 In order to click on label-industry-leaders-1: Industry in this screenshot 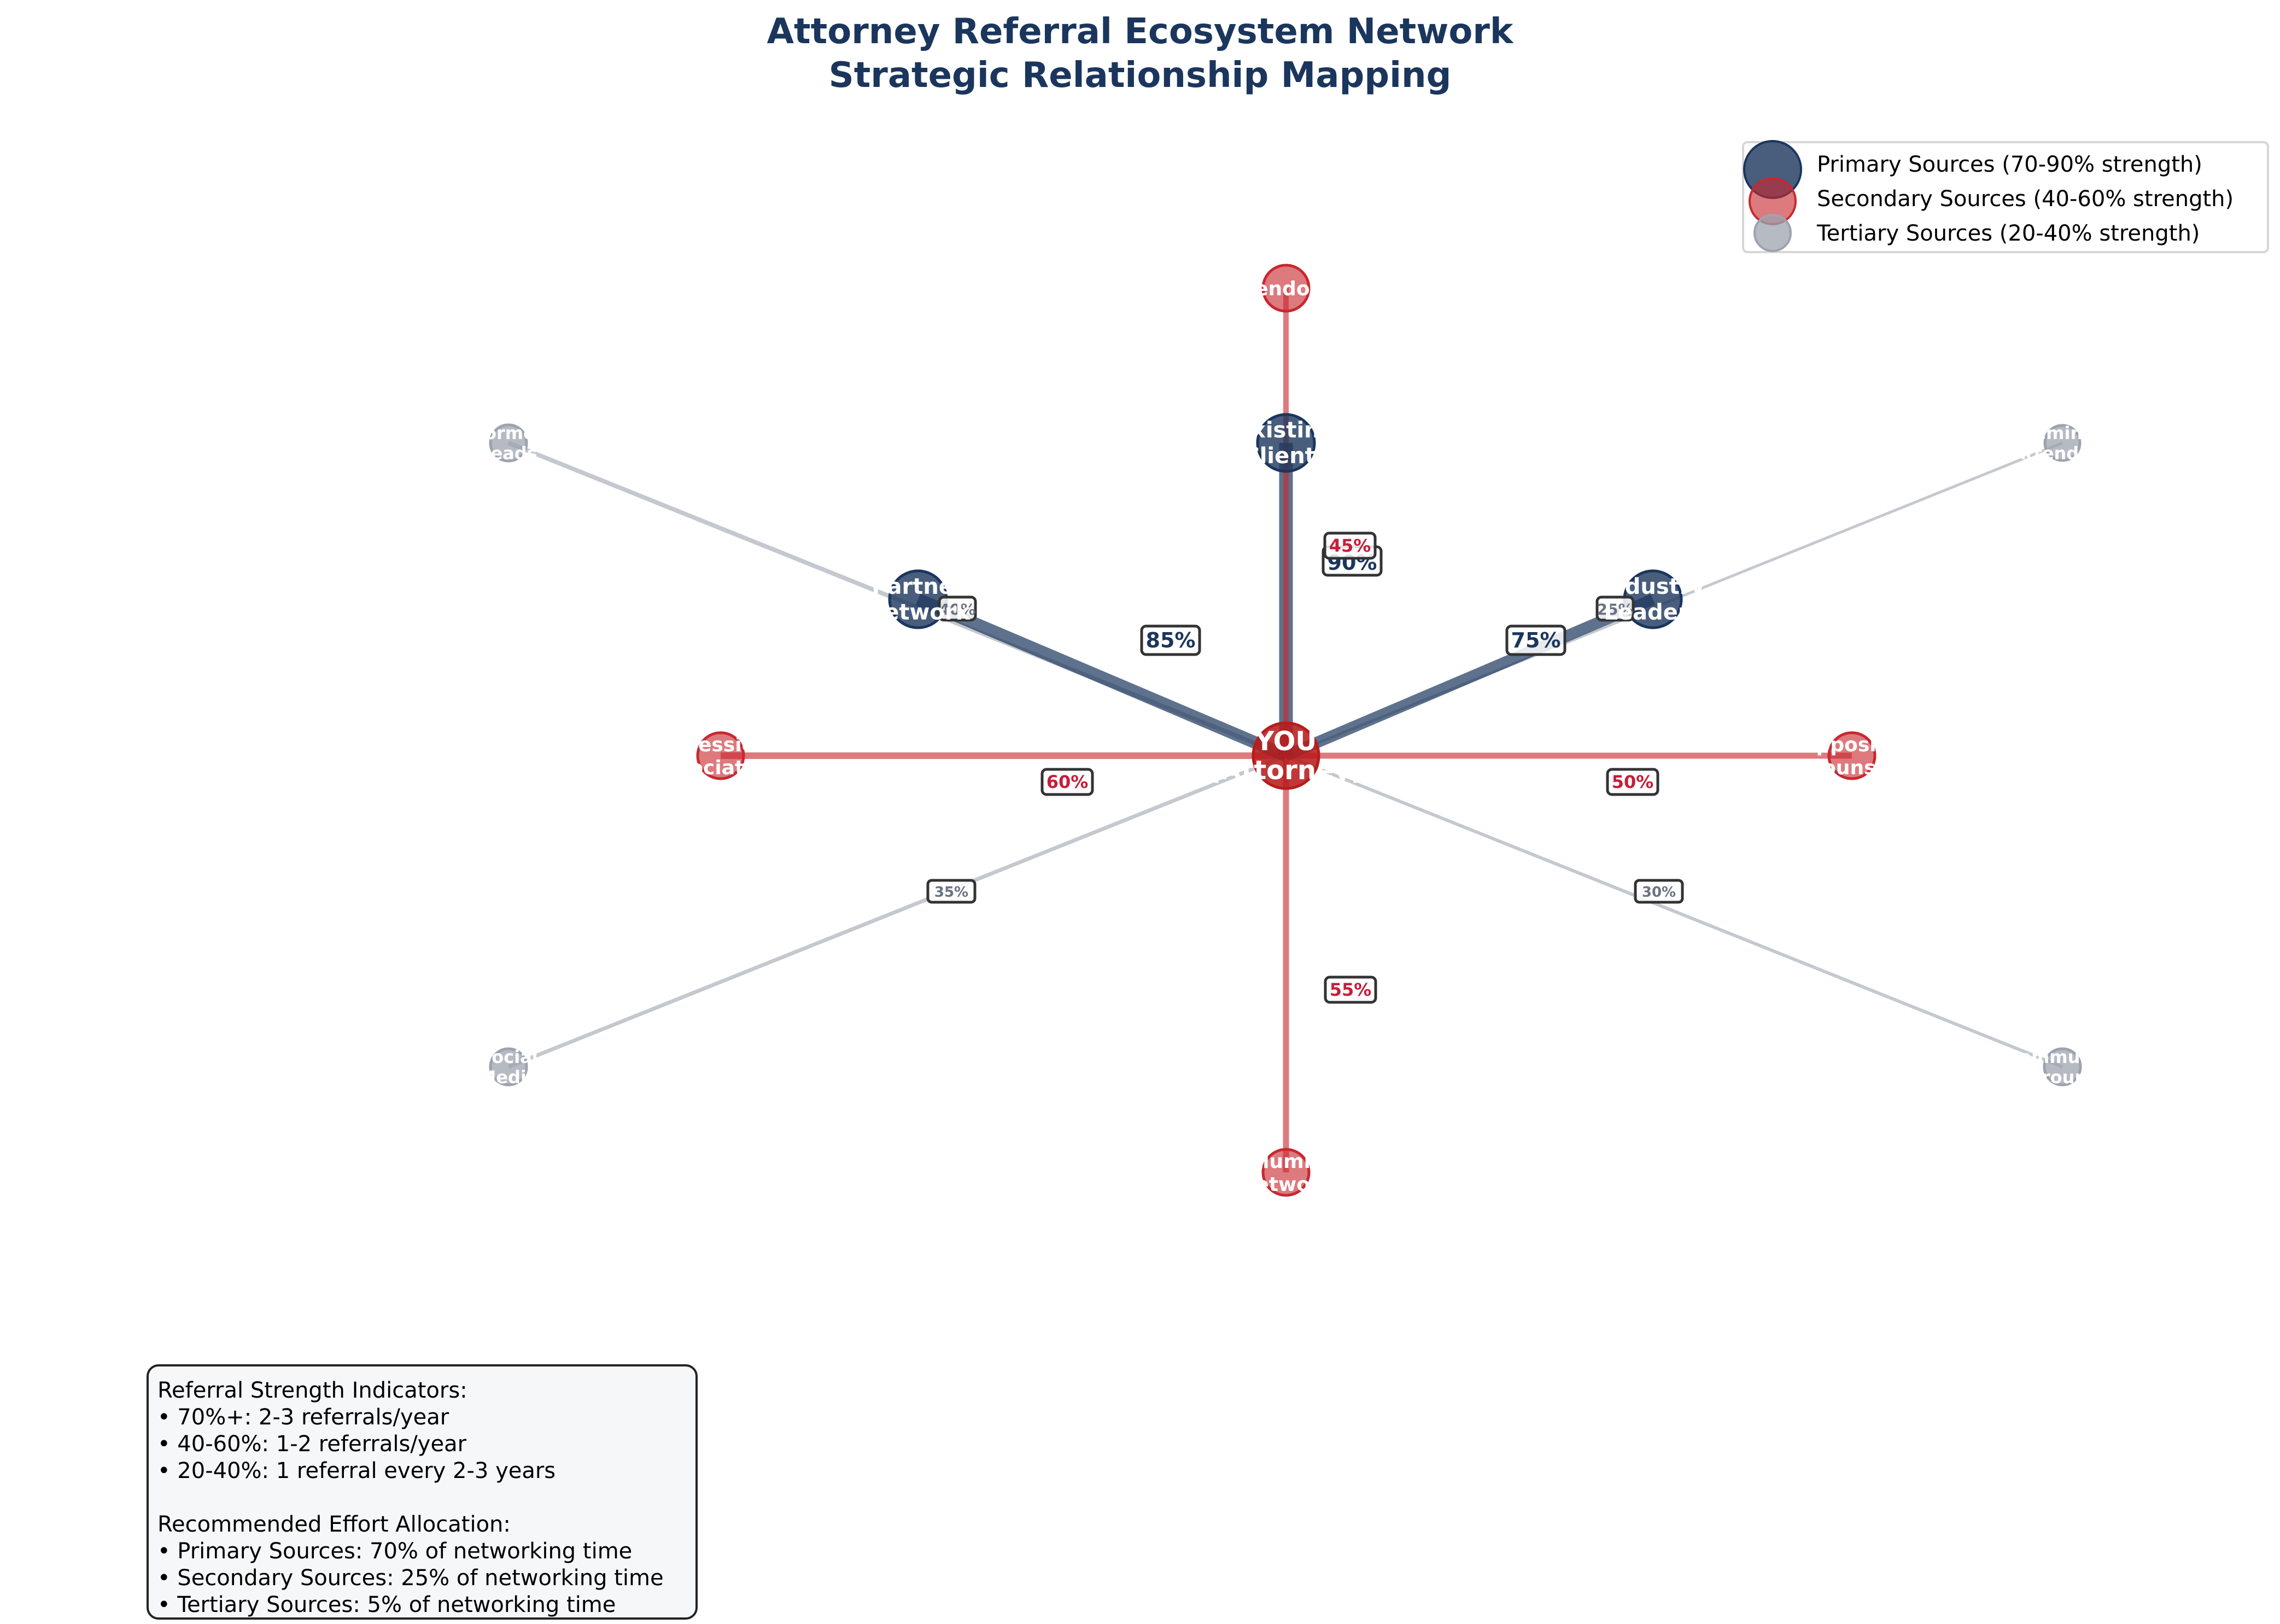, I will do `click(1653, 586)`.